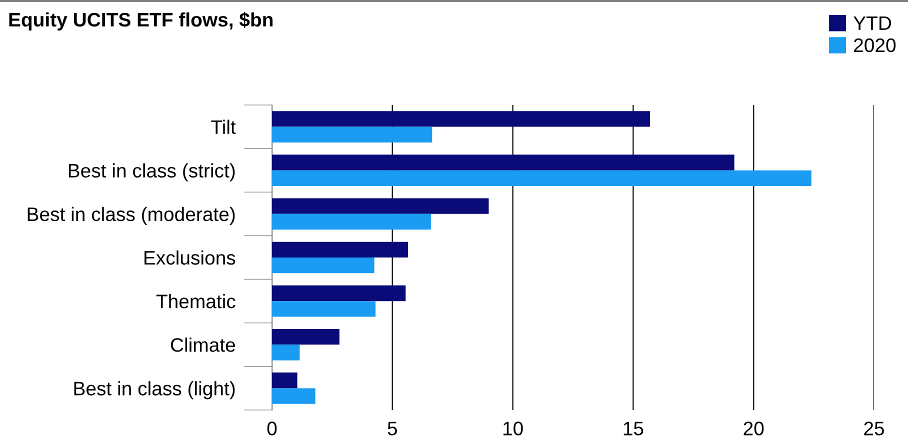 The width and height of the screenshot is (908, 442). What do you see at coordinates (131, 215) in the screenshot?
I see `y-tick-label: Best in class (moderate)` at bounding box center [131, 215].